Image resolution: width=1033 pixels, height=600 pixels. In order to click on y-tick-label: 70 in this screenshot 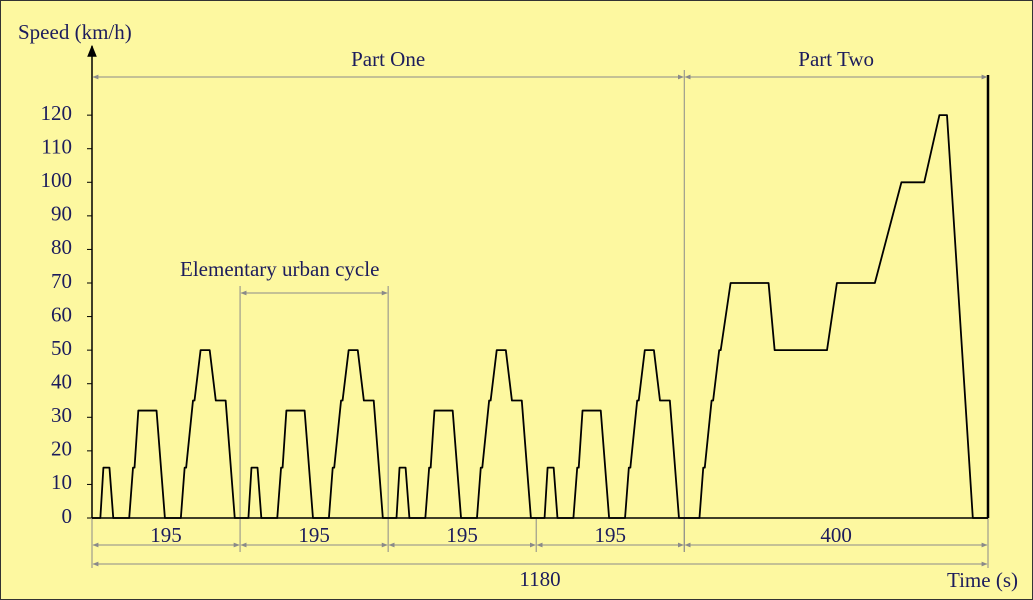, I will do `click(61, 281)`.